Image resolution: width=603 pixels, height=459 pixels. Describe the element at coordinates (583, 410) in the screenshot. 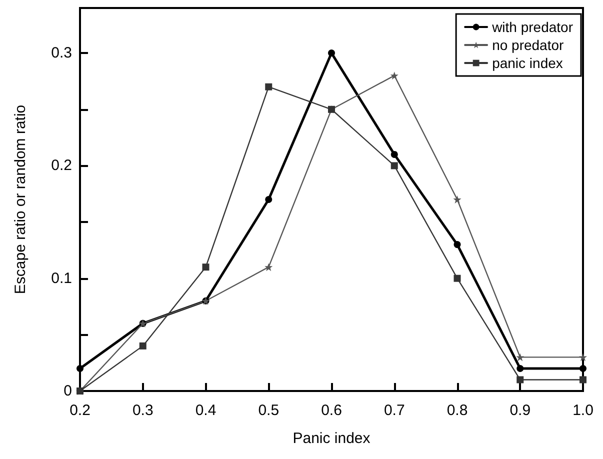

I see `x-tick-label: 1.0` at that location.